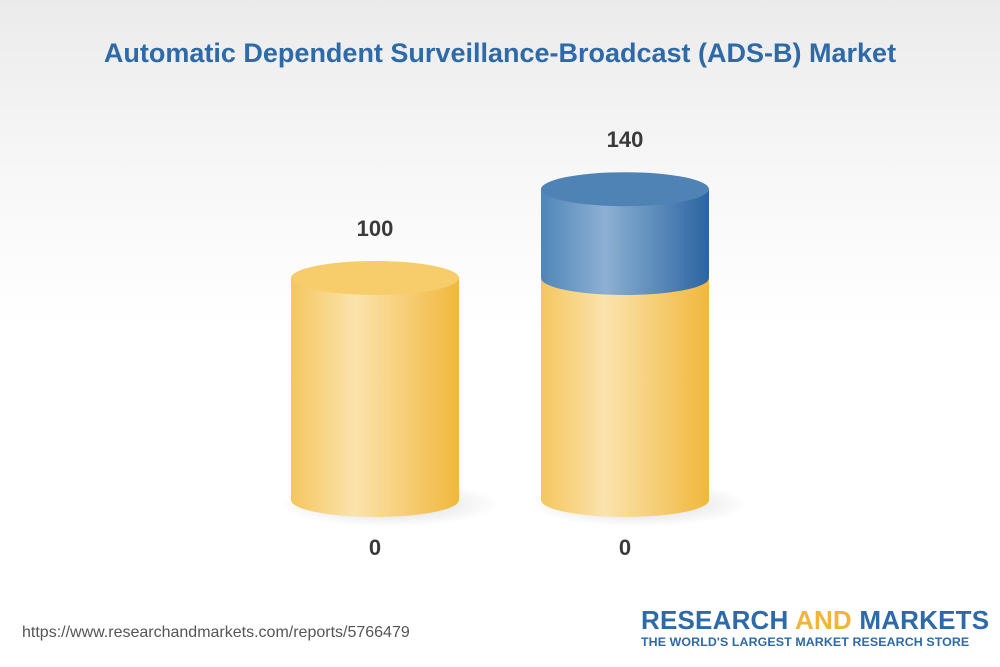 The height and width of the screenshot is (667, 1000). I want to click on cylinder-bar-2: 140 0, so click(639, 343).